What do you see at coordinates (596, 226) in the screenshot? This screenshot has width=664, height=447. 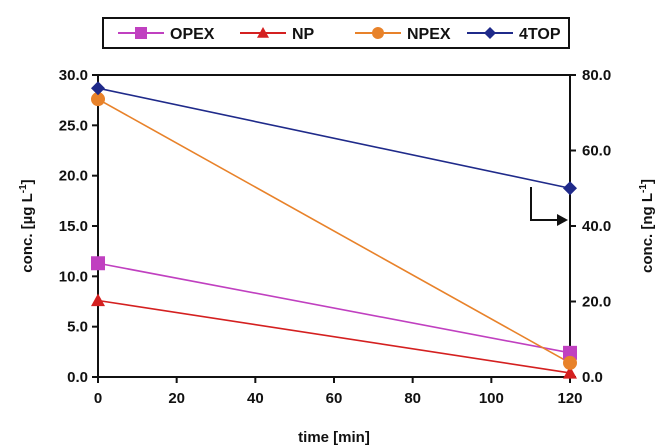 I see `y-right-tick-label: 40.0` at bounding box center [596, 226].